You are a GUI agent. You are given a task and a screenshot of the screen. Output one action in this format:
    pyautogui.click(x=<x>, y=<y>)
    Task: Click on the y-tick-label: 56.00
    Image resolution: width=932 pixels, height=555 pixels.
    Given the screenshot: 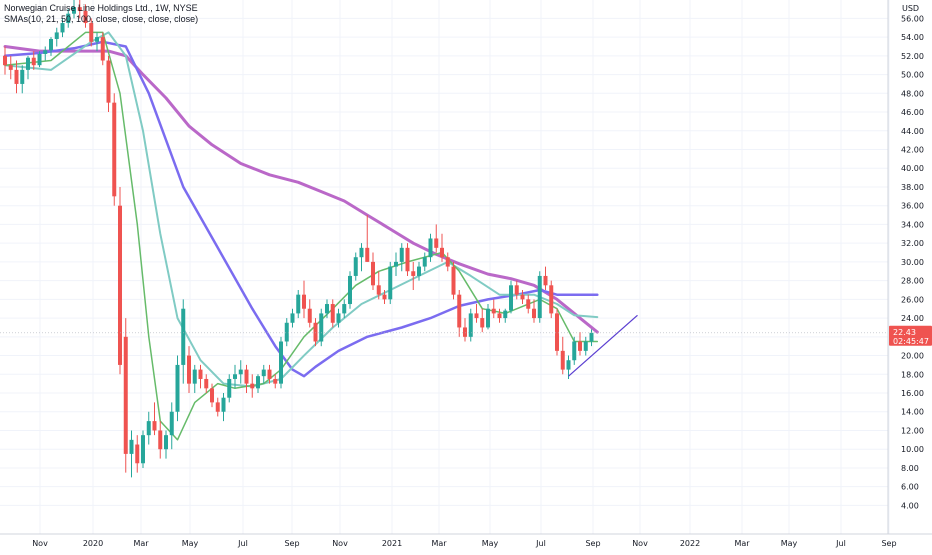 What is the action you would take?
    pyautogui.click(x=912, y=18)
    